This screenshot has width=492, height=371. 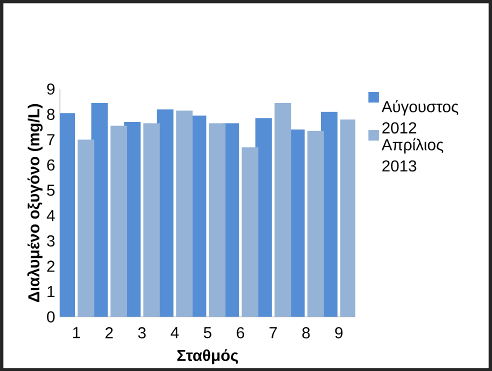 What do you see at coordinates (50, 215) in the screenshot?
I see `y-tick-label: 4` at bounding box center [50, 215].